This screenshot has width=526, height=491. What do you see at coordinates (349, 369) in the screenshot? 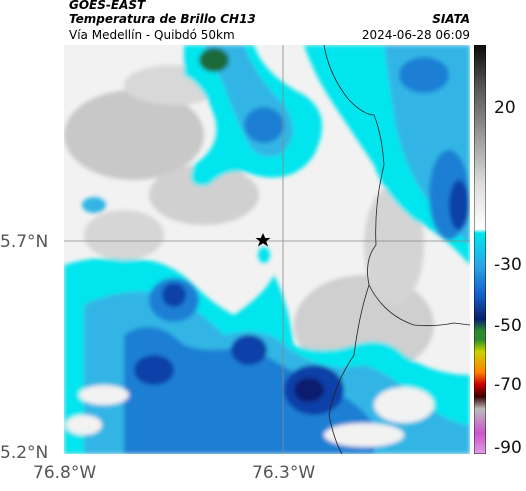
I see `border-line-secondary` at bounding box center [349, 369].